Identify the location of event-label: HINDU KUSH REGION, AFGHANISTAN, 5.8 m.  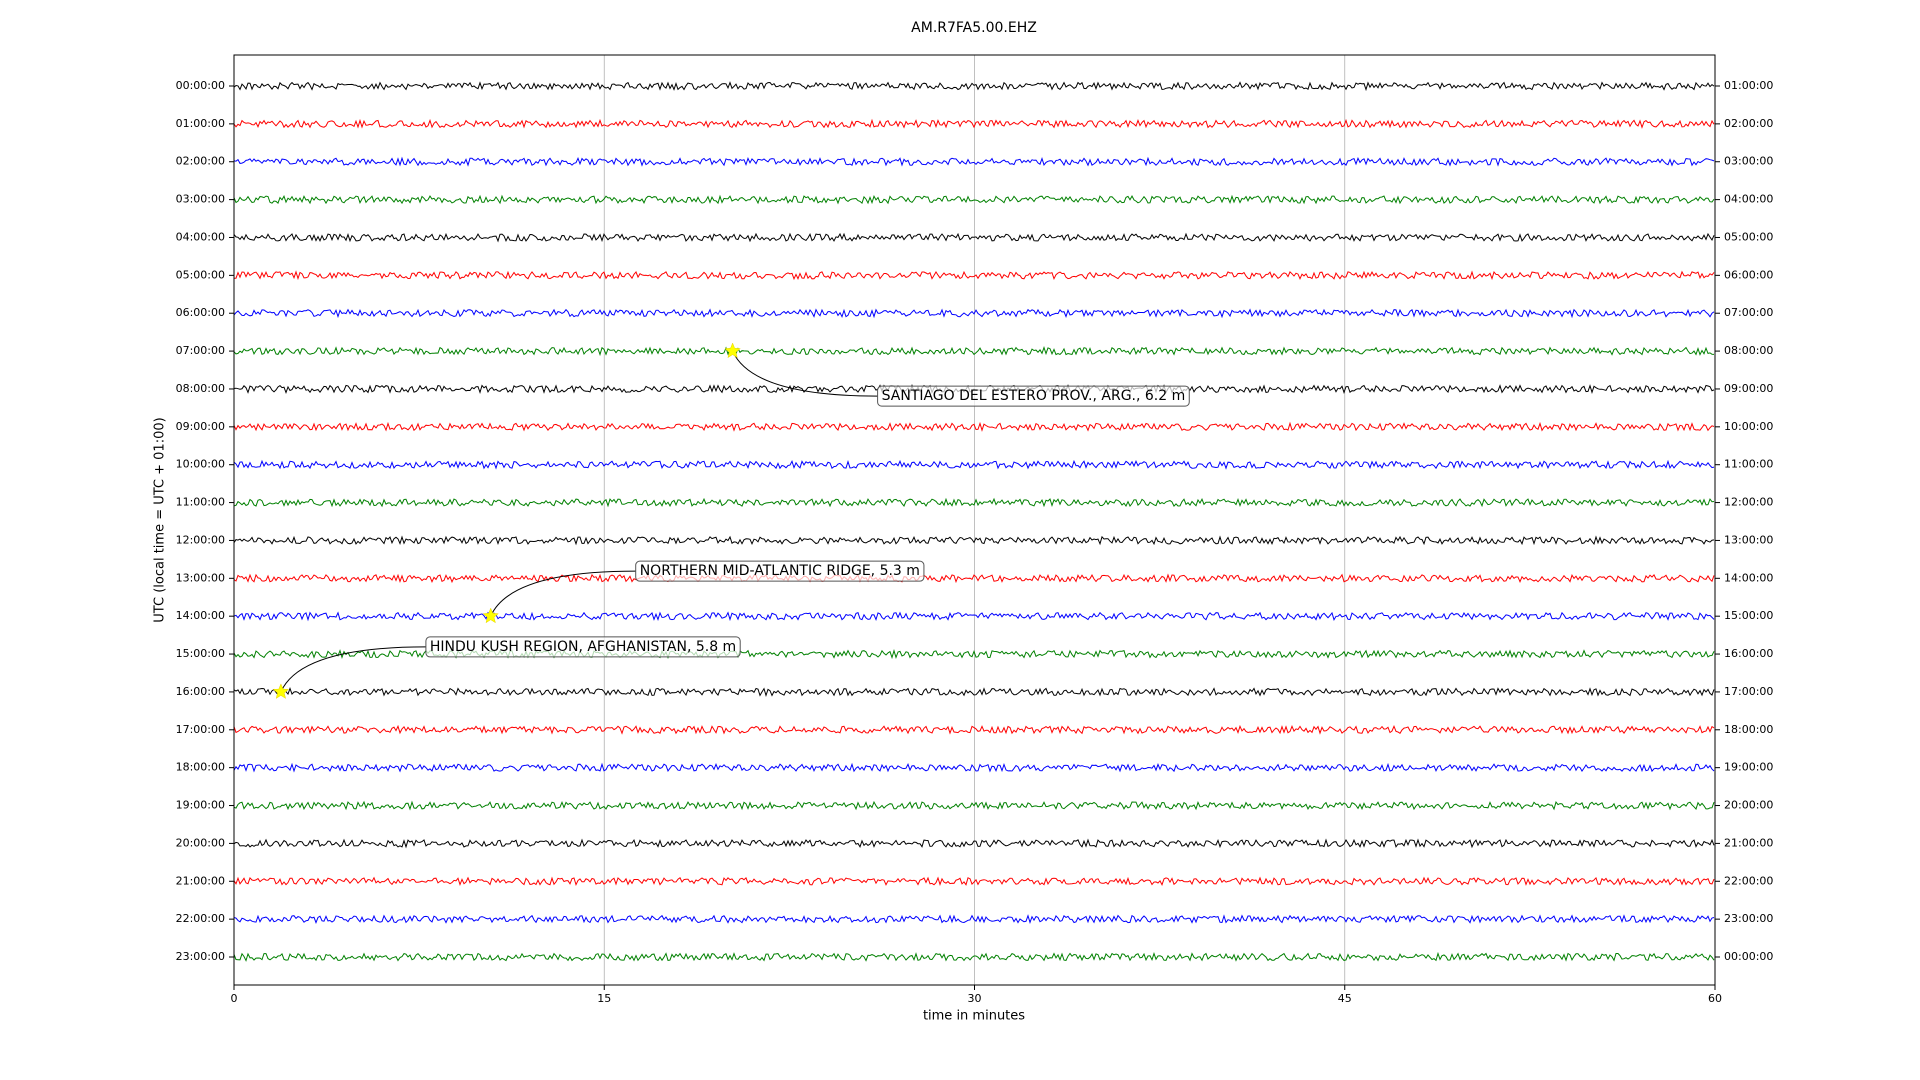
(583, 647).